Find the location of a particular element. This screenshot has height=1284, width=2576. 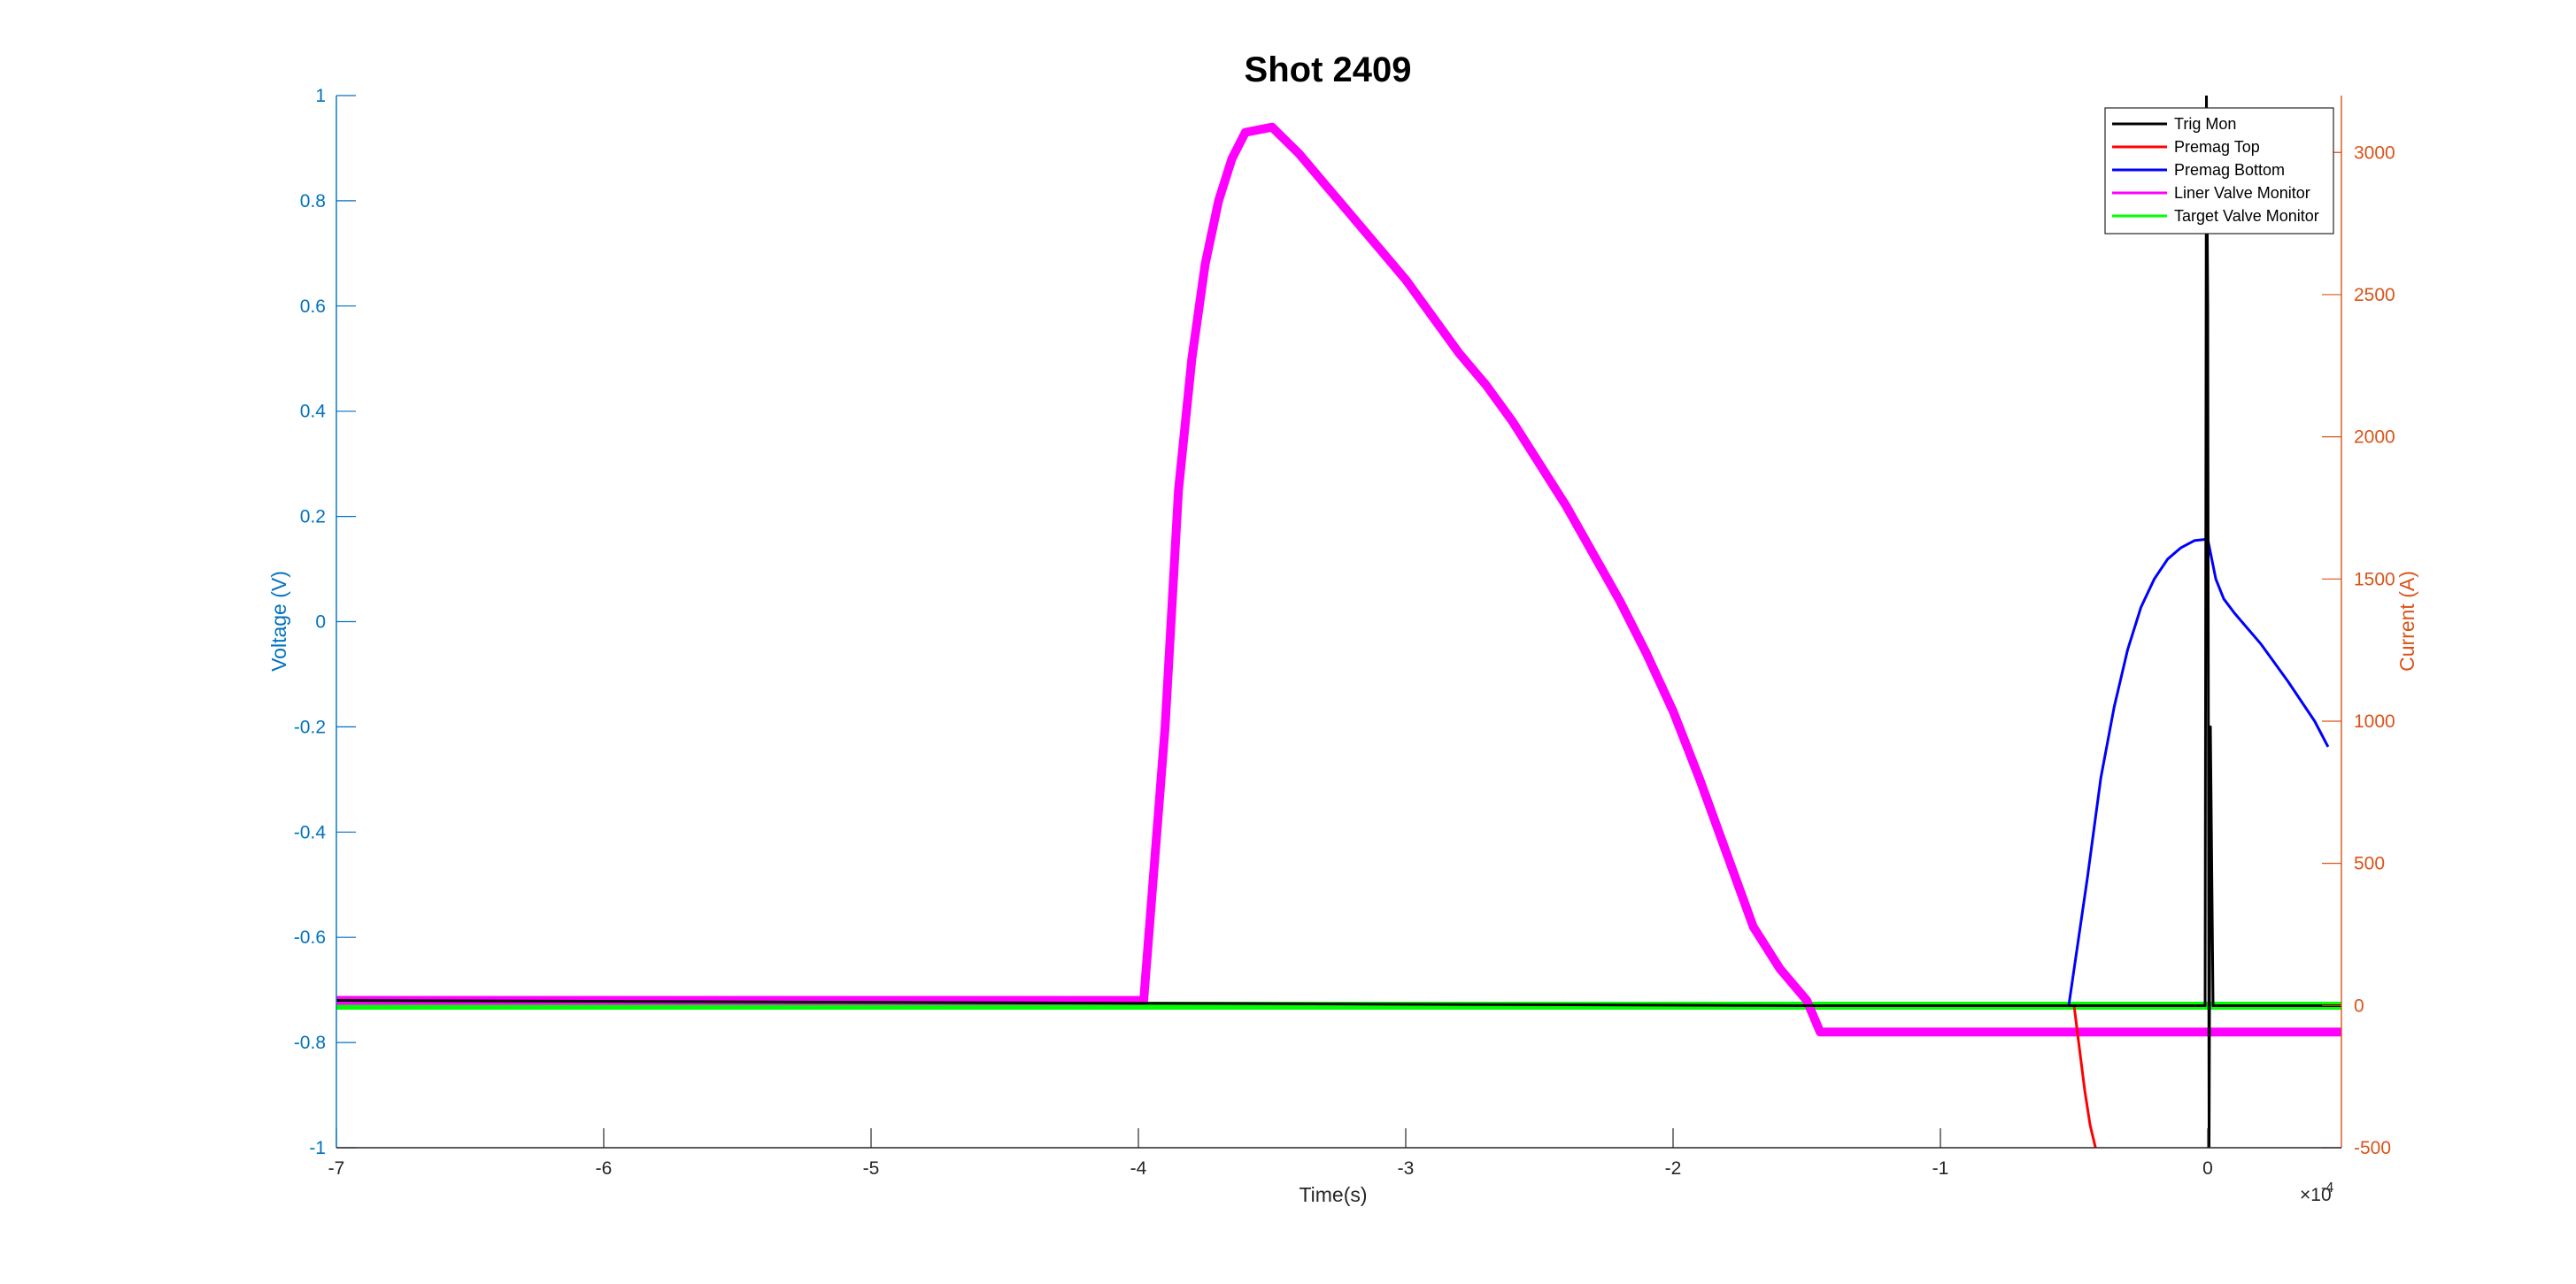

legend-entry: Premag Bottom is located at coordinates (2229, 170).